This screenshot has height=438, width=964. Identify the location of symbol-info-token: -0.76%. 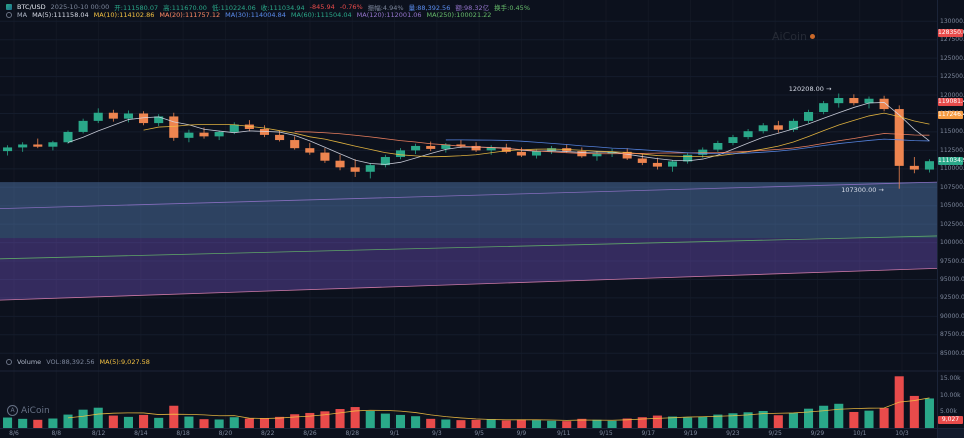
(351, 7).